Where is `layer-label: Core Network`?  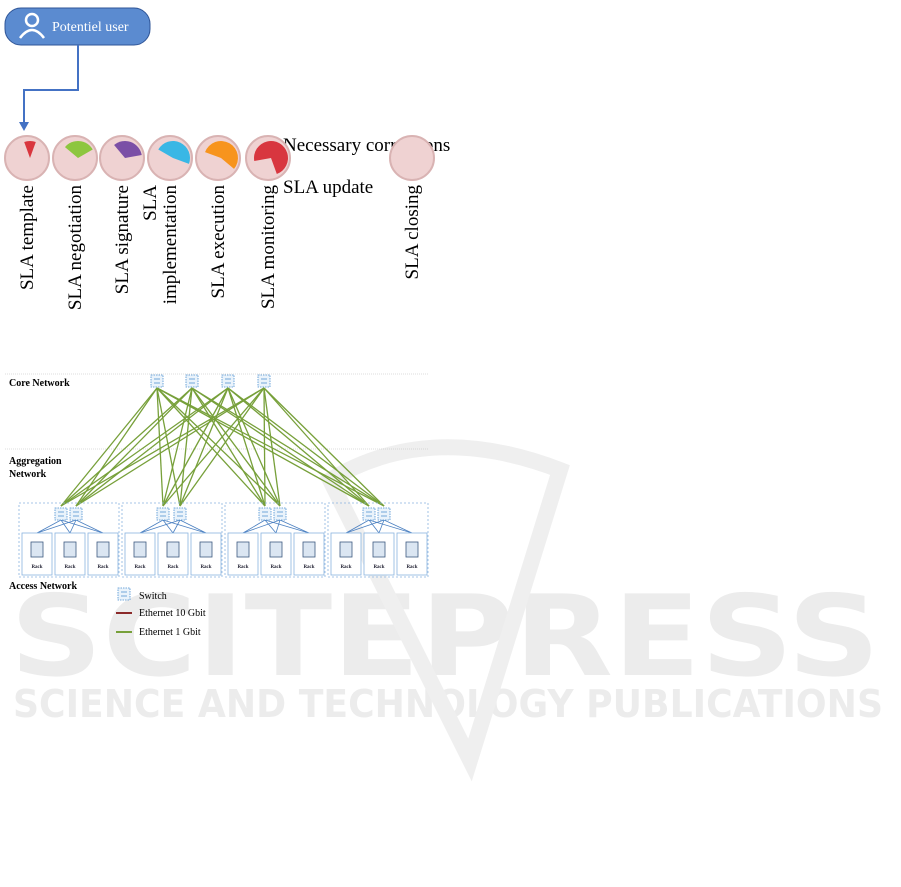
layer-label: Core Network is located at coordinates (39, 383).